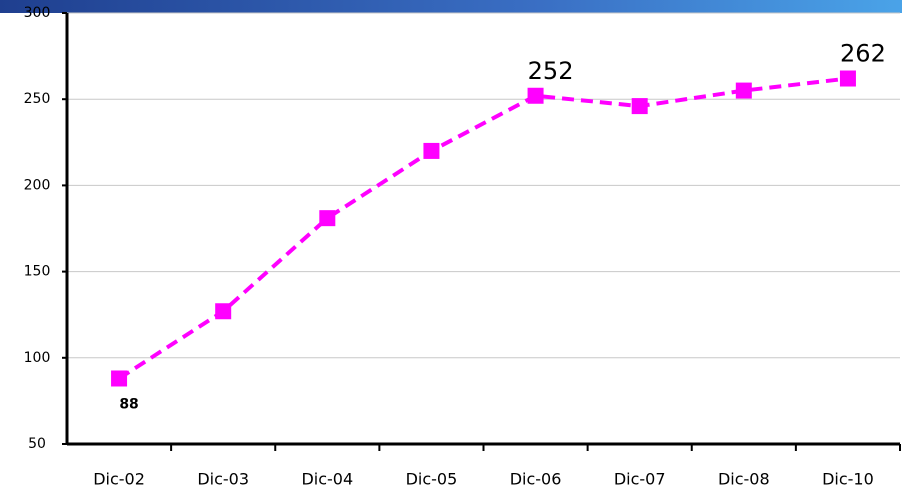 Image resolution: width=902 pixels, height=496 pixels. Describe the element at coordinates (128, 404) in the screenshot. I see `value-label: 88` at that location.